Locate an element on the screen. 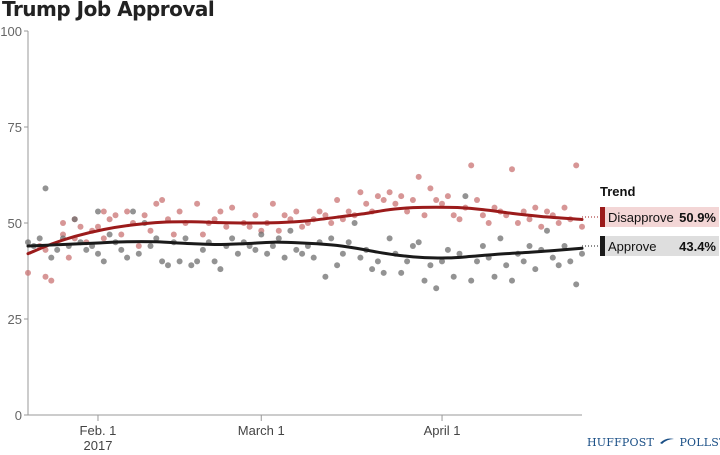 The height and width of the screenshot is (455, 720). approve-value: 43.4% is located at coordinates (697, 246).